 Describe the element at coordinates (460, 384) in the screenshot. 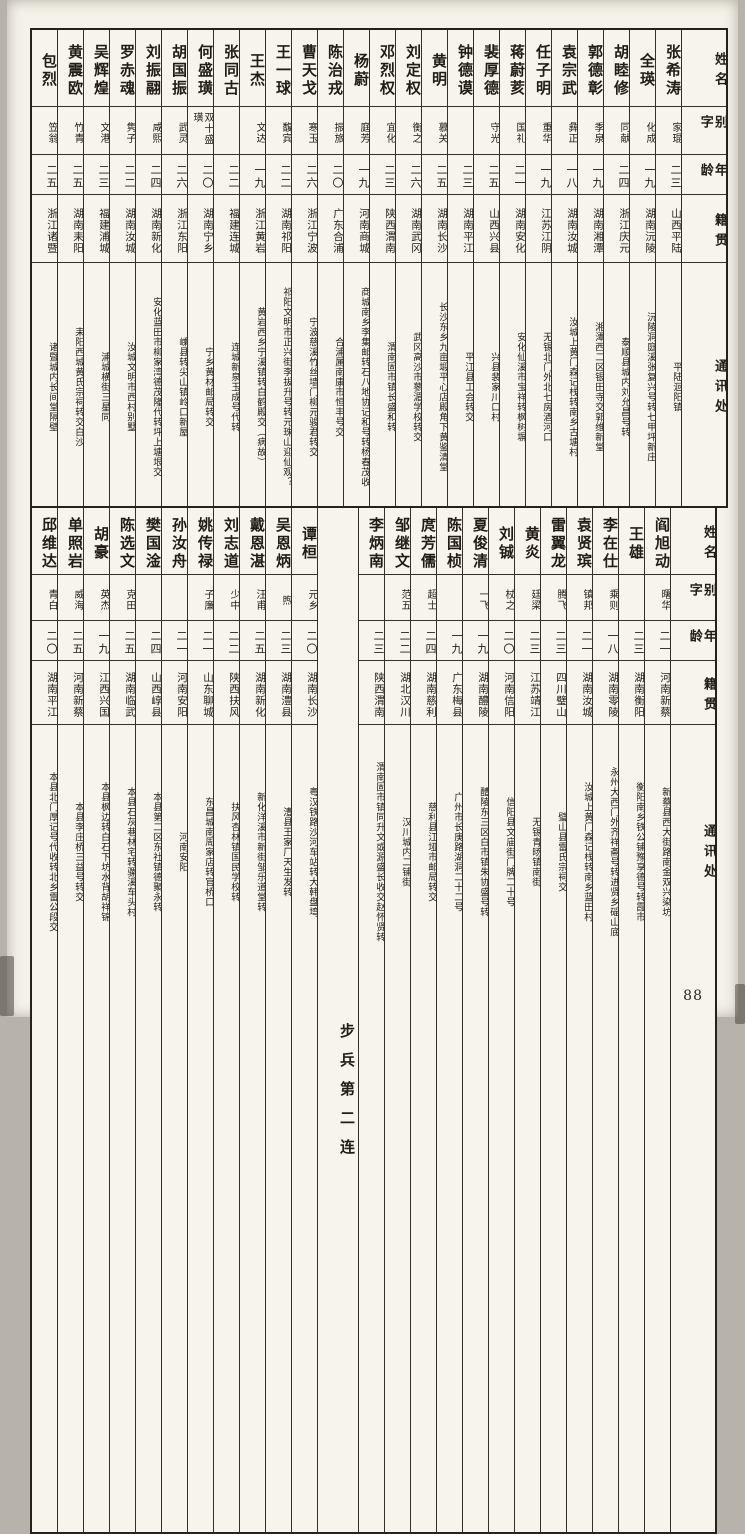

I see `address-cell: 平江县工会转交` at that location.